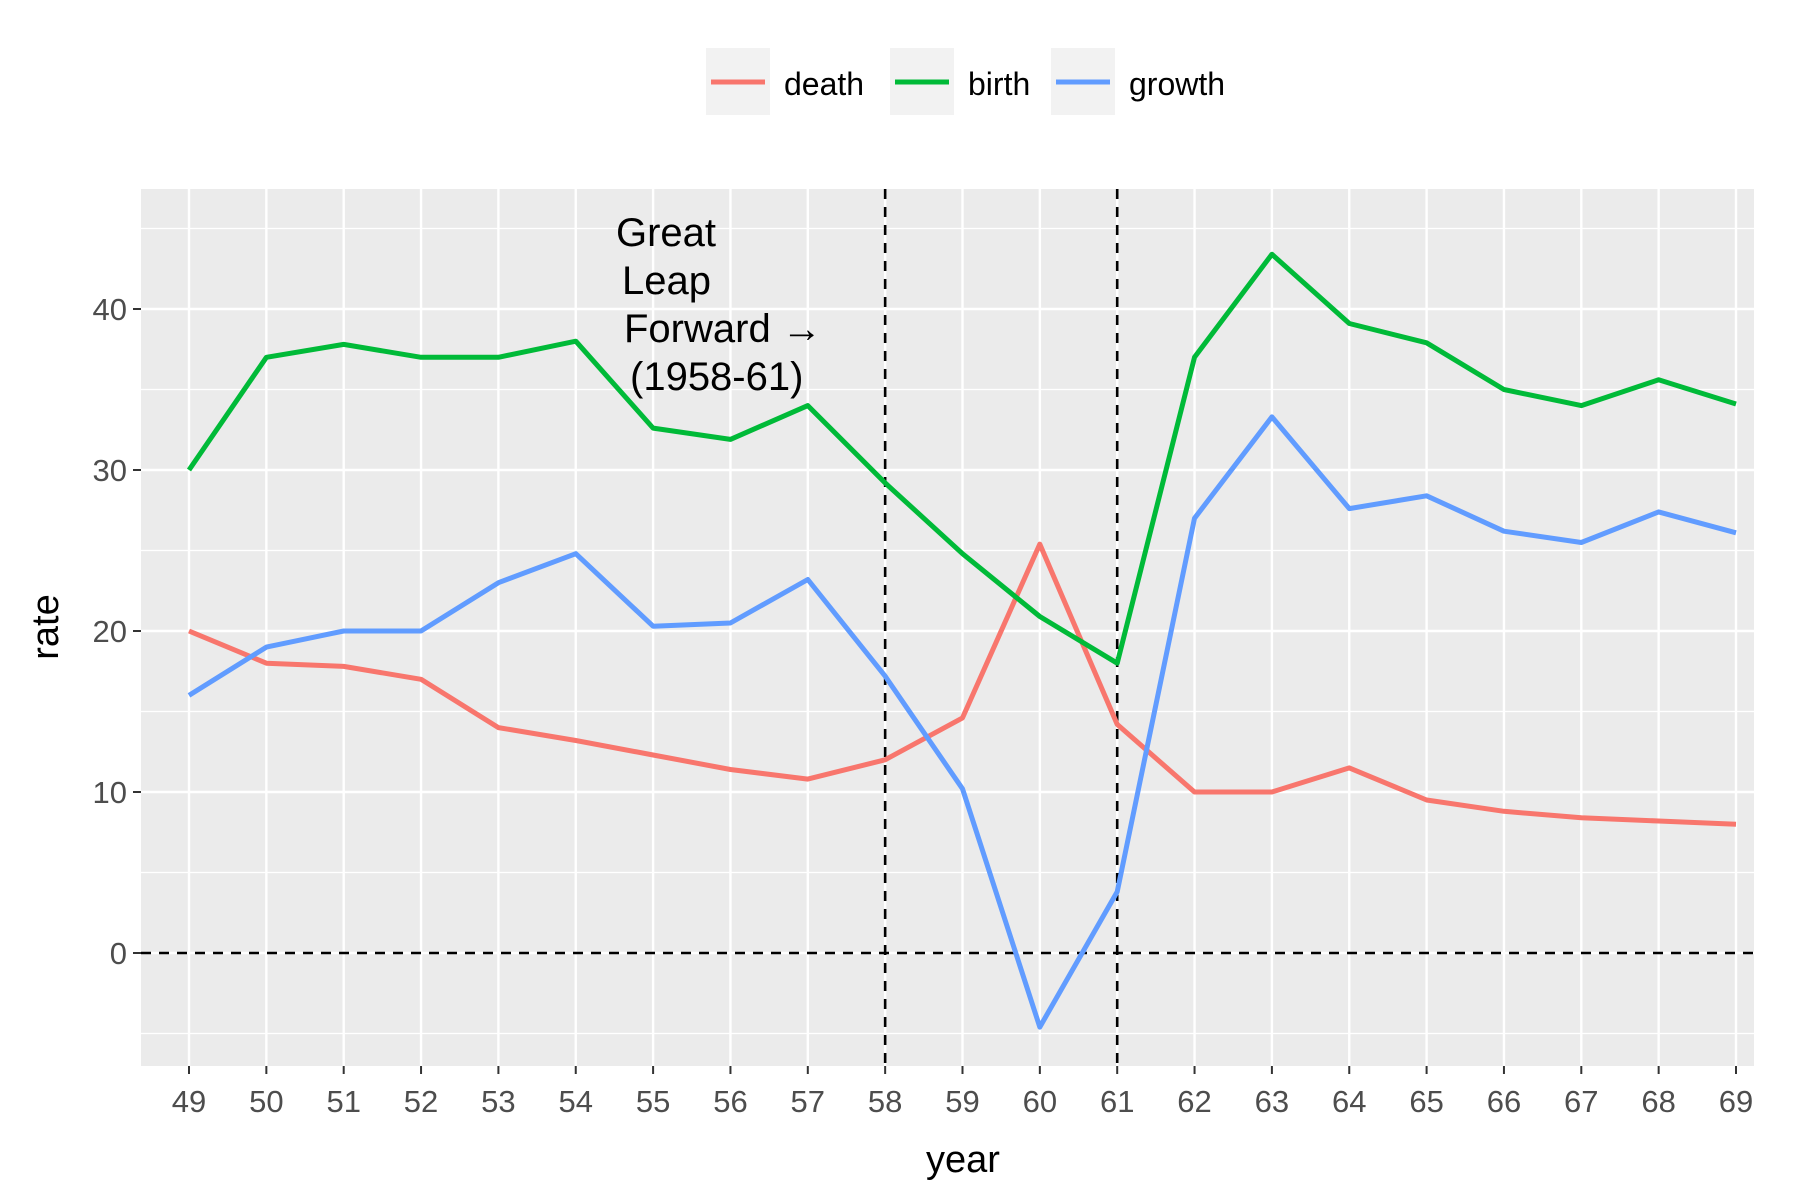 Image resolution: width=1800 pixels, height=1200 pixels. I want to click on x-tick-label: 66, so click(1504, 1101).